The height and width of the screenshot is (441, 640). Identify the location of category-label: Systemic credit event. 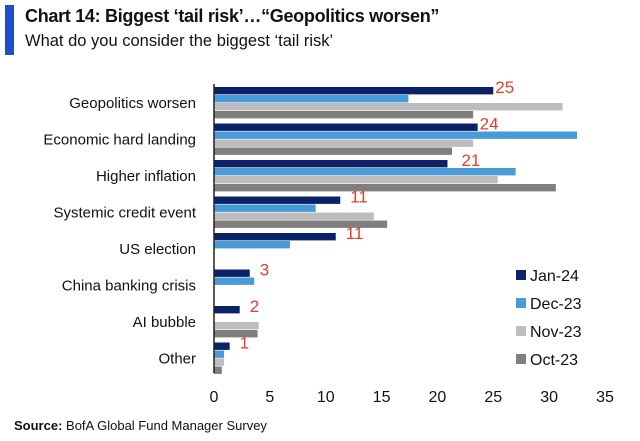
(124, 213).